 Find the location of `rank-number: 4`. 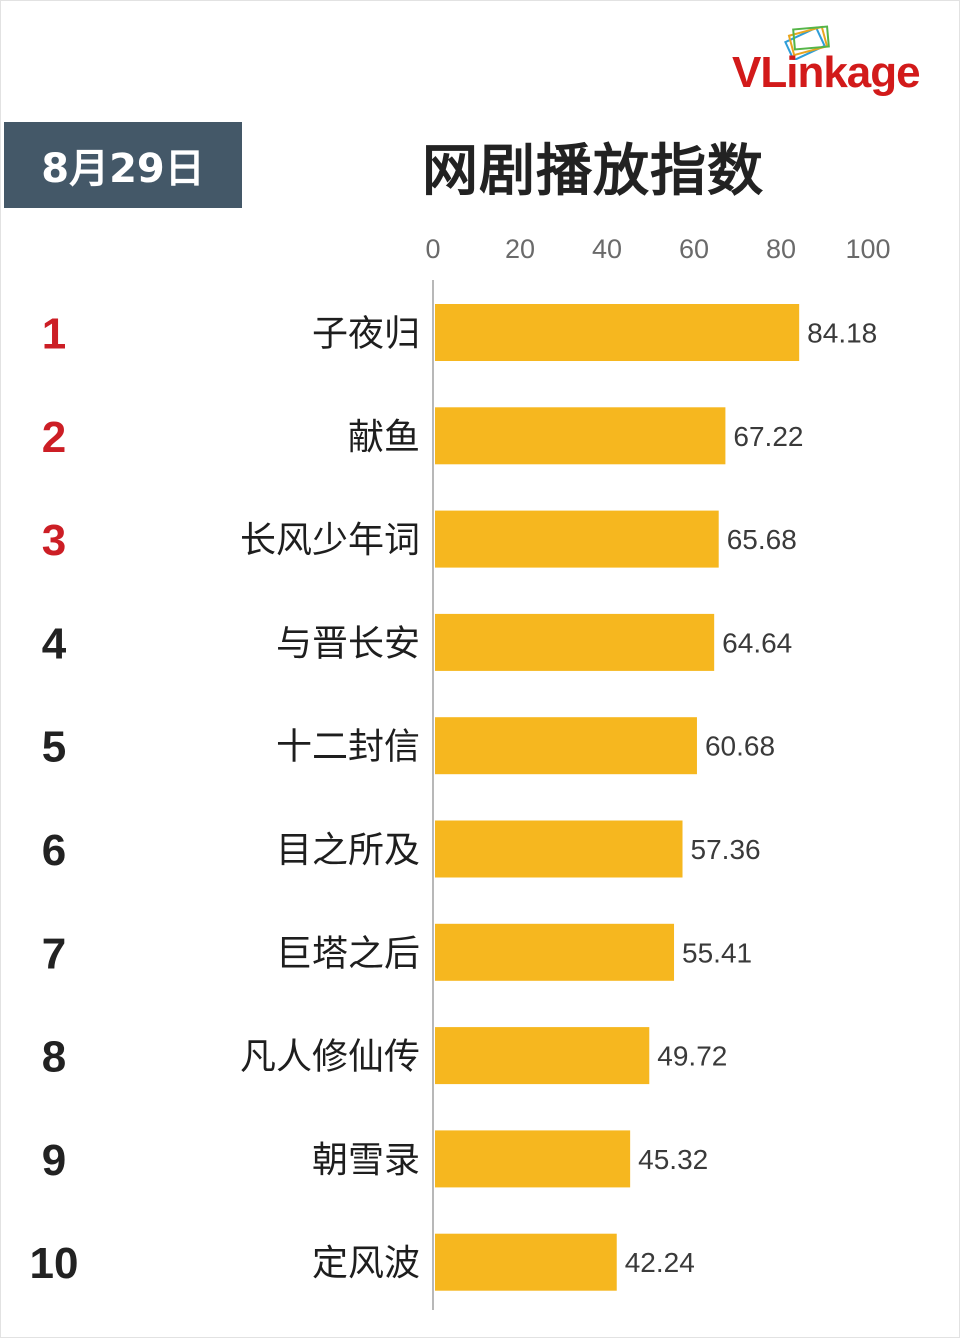

rank-number: 4 is located at coordinates (54, 643).